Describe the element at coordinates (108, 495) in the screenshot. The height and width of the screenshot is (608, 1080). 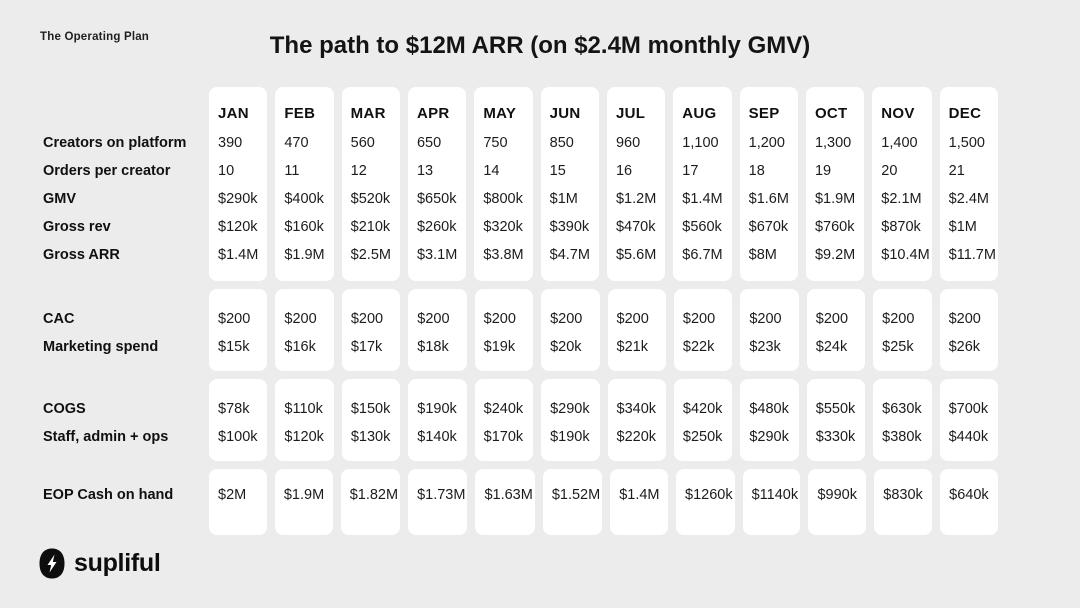
I see `row-label: EOP Cash on hand` at that location.